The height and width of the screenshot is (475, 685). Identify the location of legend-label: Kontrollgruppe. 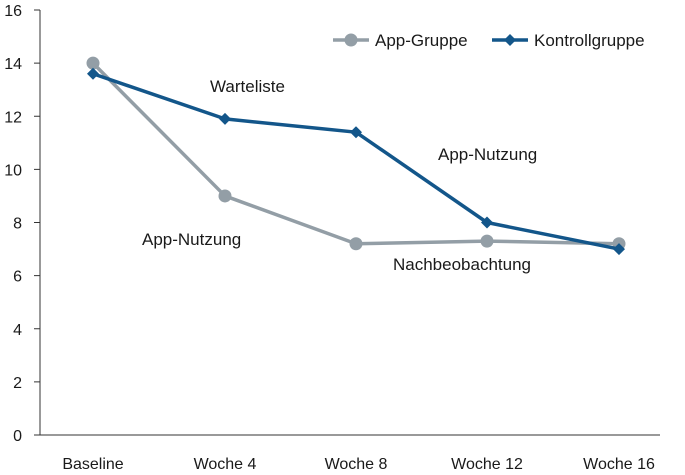
(589, 40).